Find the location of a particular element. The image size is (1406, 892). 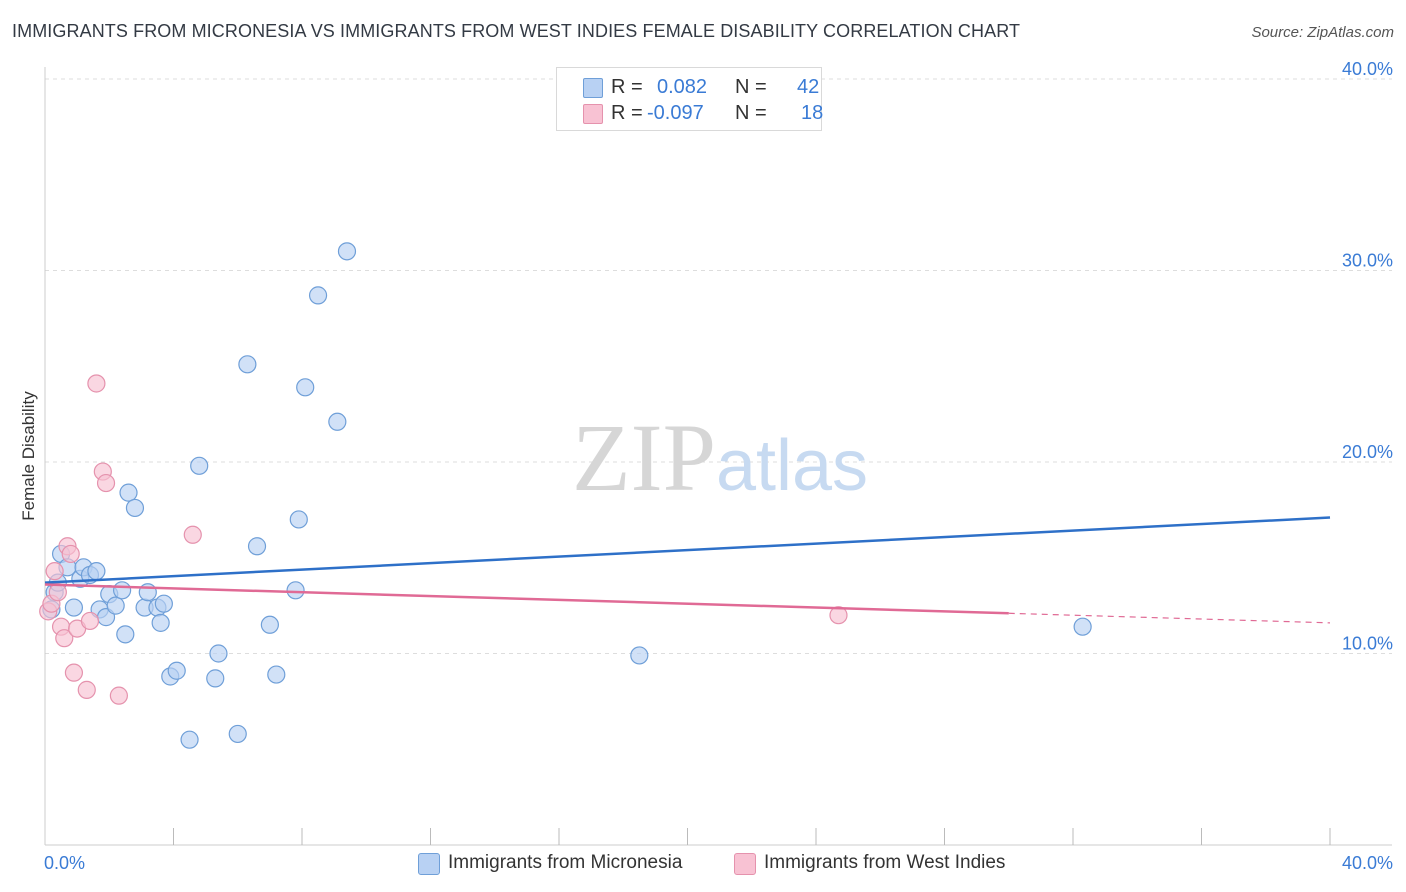

stats-legend: R = 0.082 N = 42 R = -0.097 N = 18 is located at coordinates (690, 99).